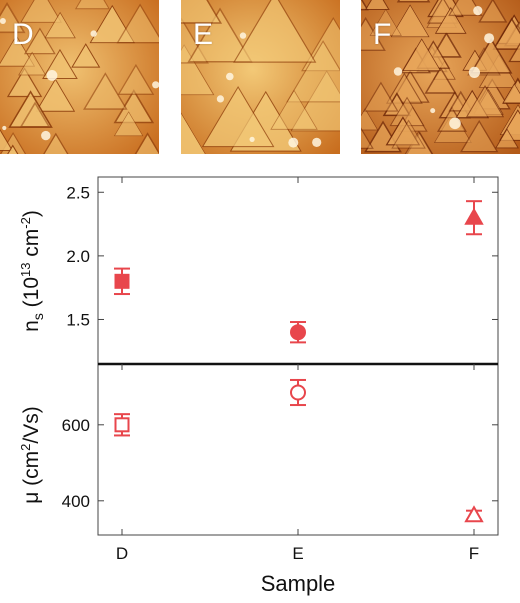 This screenshot has width=520, height=603. What do you see at coordinates (31, 326) in the screenshot?
I see `ylabel-main: n` at bounding box center [31, 326].